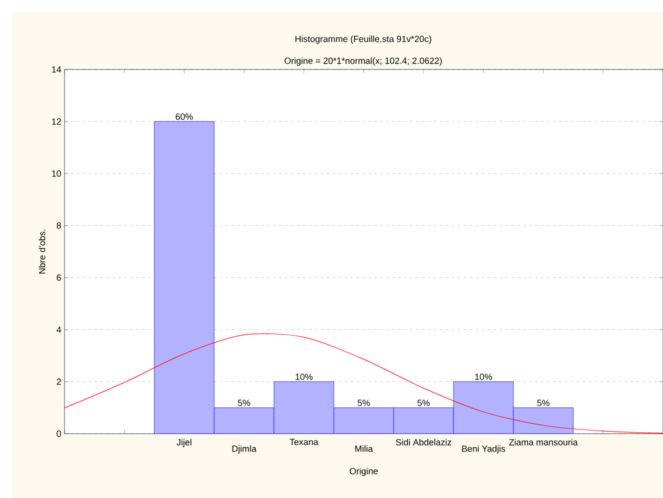 This screenshot has width=663, height=498. What do you see at coordinates (58, 277) in the screenshot?
I see `y-tick-label: 6` at bounding box center [58, 277].